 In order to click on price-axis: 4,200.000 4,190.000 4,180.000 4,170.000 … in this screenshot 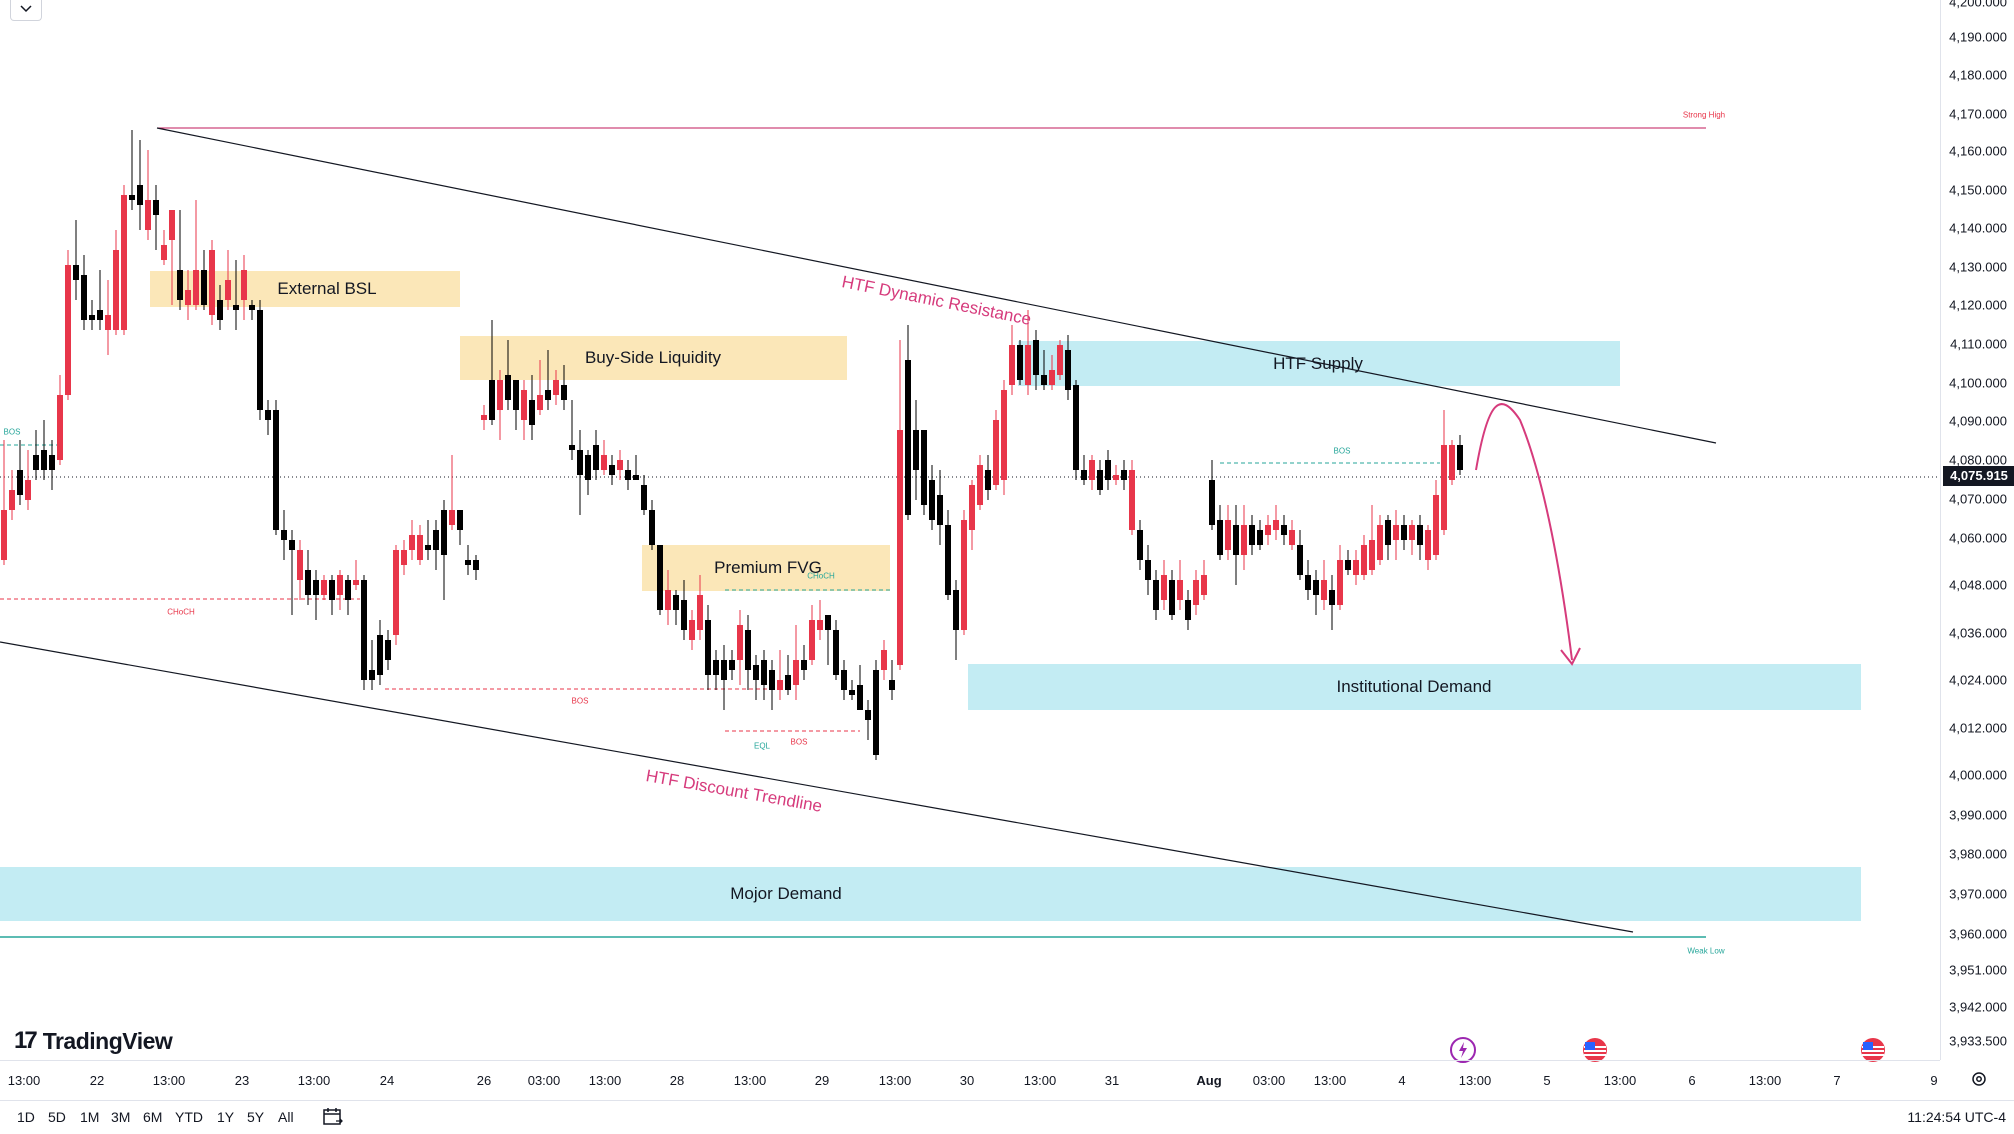, I will do `click(1977, 530)`.